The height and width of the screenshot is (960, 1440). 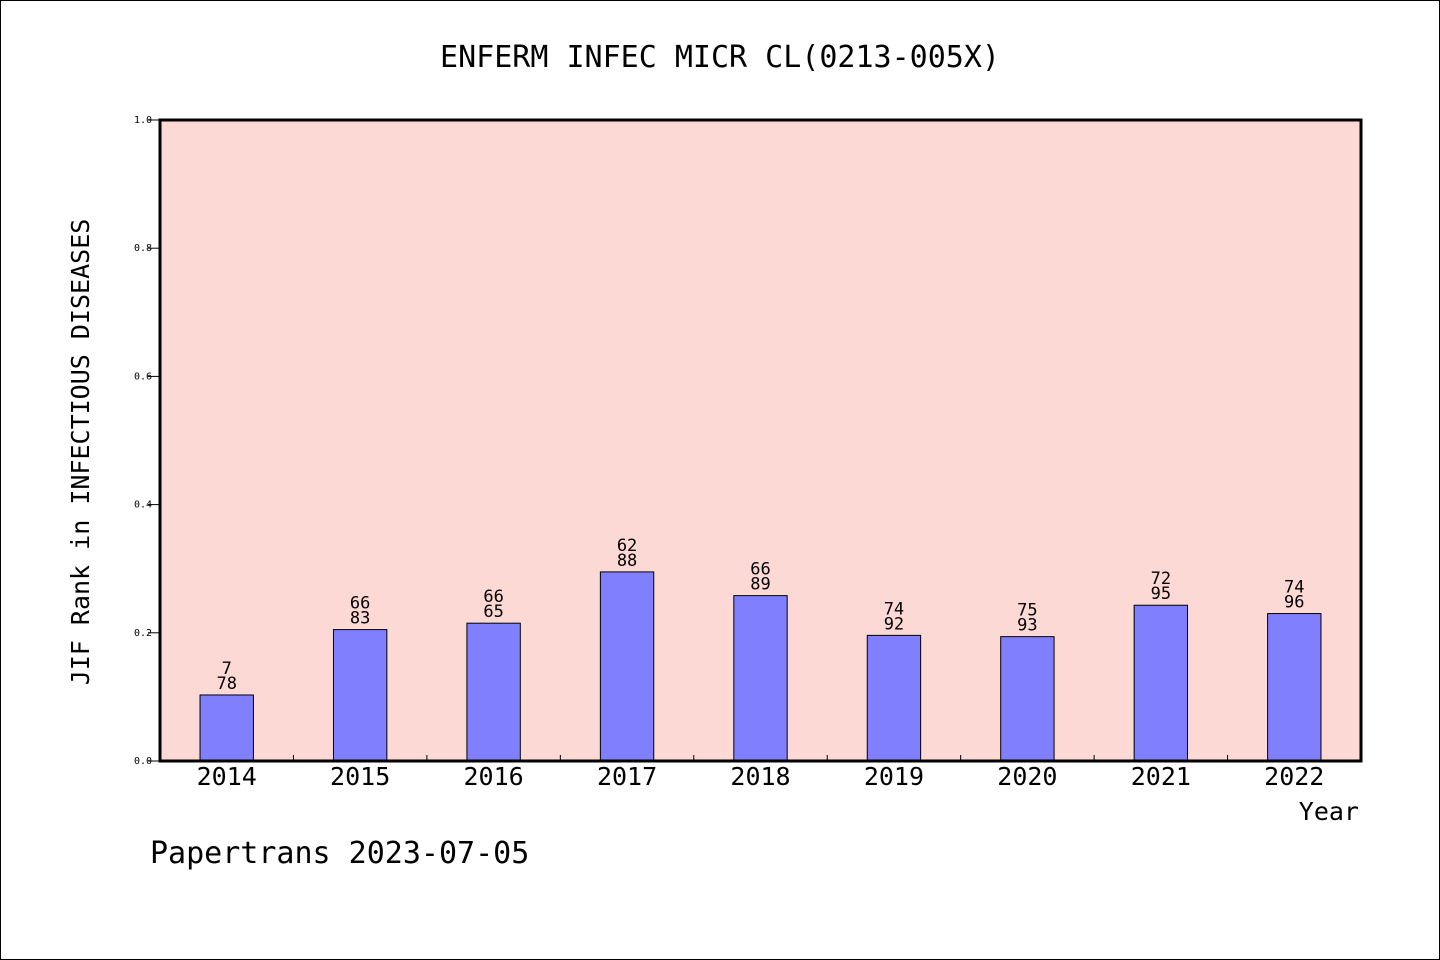 I want to click on y-tick-label: 0.6, so click(x=143, y=376).